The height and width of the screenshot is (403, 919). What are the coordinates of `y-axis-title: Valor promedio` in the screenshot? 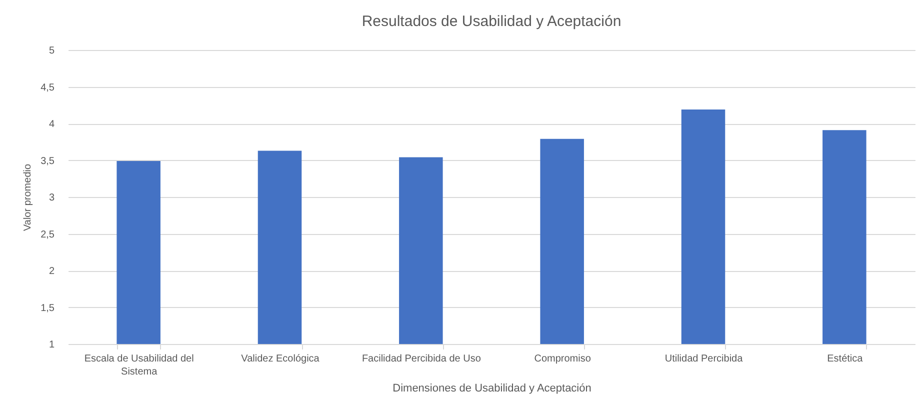 It's located at (28, 198).